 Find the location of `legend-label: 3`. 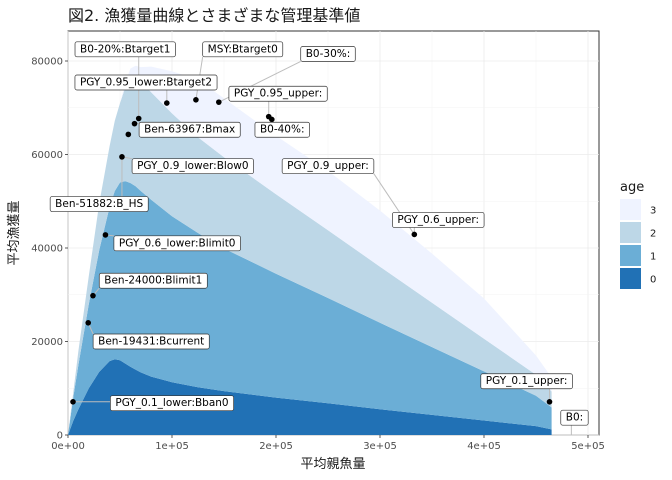

legend-label: 3 is located at coordinates (653, 211).